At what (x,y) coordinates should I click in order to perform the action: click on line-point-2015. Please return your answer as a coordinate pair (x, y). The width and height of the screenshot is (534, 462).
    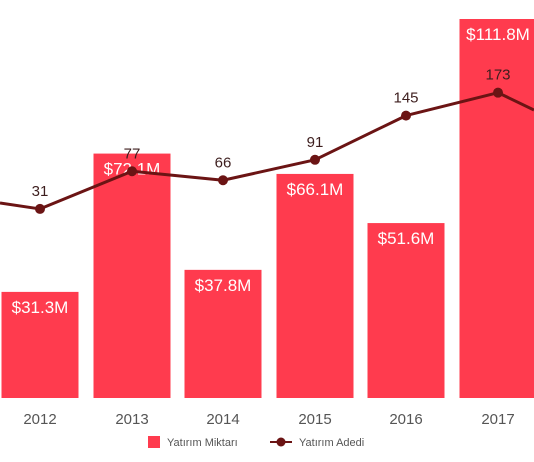
    Looking at the image, I should click on (315, 159).